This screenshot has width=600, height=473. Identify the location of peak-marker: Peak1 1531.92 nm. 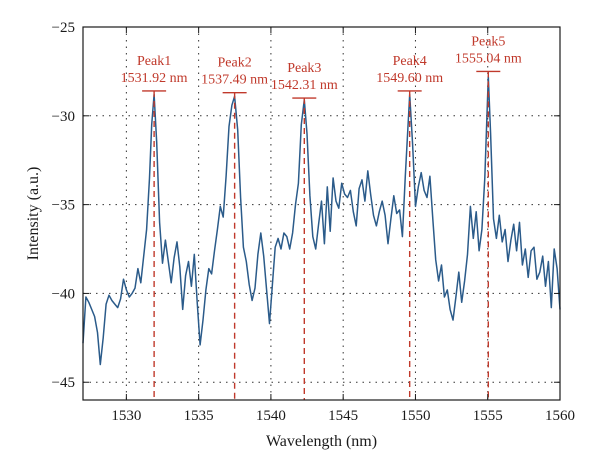
(154, 227).